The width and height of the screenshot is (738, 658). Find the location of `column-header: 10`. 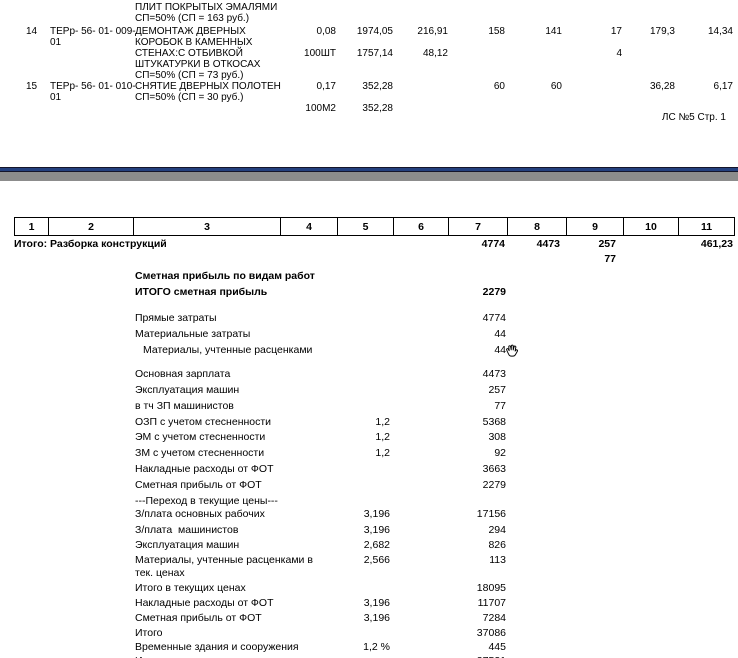

column-header: 10 is located at coordinates (650, 226).